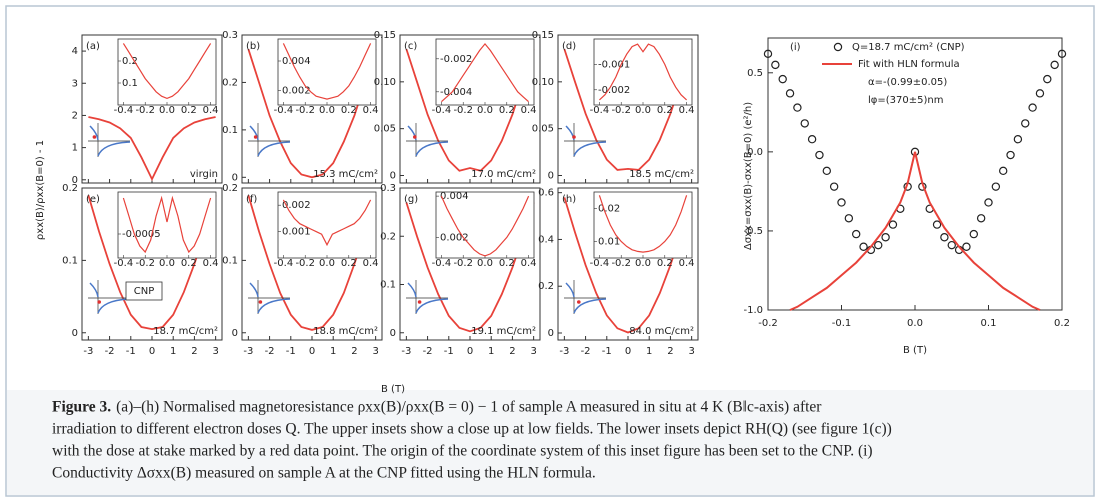 The image size is (1101, 504). What do you see at coordinates (586, 351) in the screenshot?
I see `x-tick-label: -2` at bounding box center [586, 351].